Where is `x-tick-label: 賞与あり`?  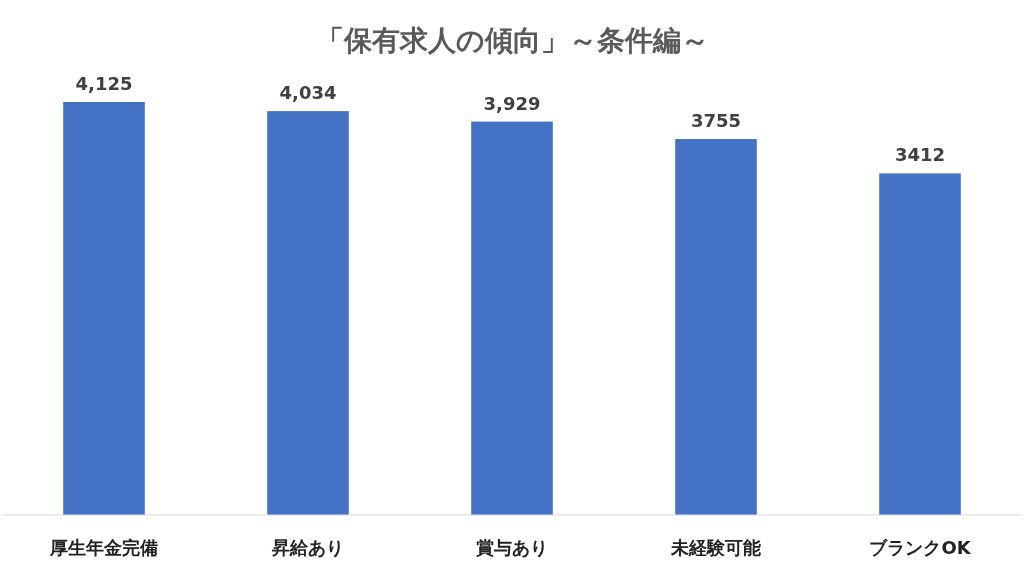 x-tick-label: 賞与あり is located at coordinates (512, 547).